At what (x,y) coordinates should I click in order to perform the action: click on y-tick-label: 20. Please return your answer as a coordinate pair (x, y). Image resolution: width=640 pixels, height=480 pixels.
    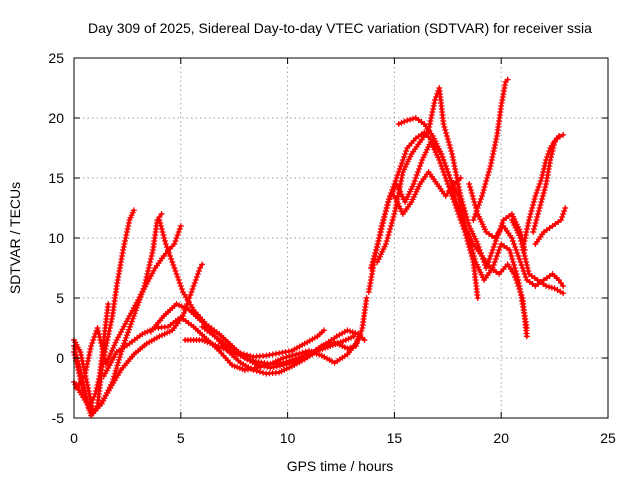
    Looking at the image, I should click on (56, 118).